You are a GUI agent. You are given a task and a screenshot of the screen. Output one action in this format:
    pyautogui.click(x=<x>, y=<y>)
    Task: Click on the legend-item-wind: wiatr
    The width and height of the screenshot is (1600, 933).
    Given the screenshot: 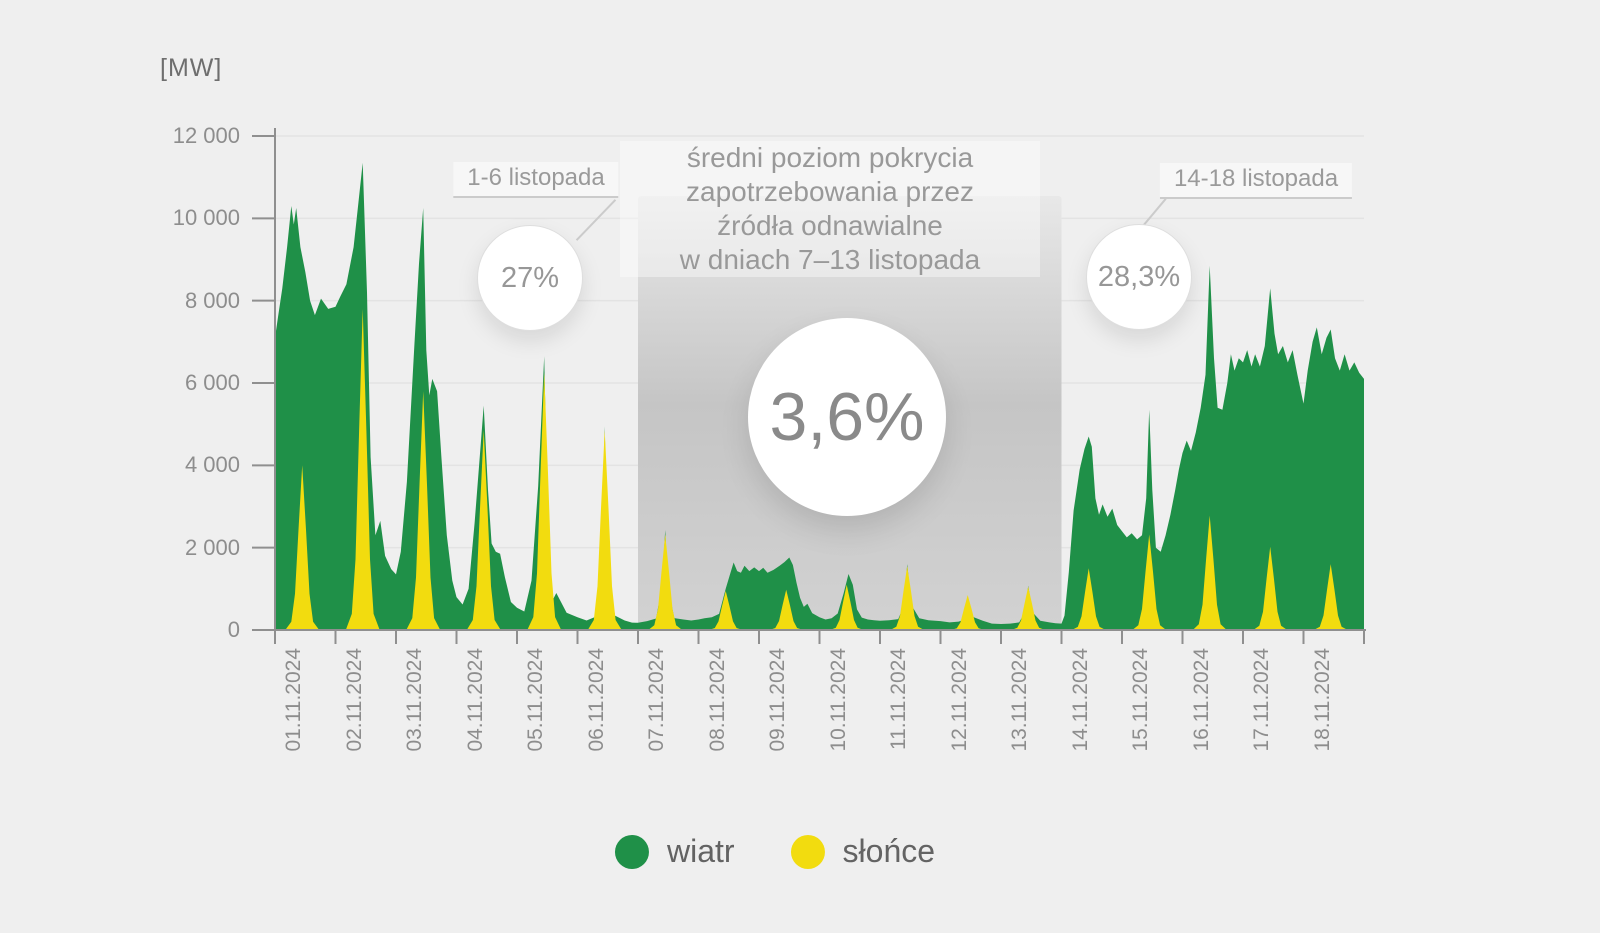 What is the action you would take?
    pyautogui.click(x=674, y=851)
    